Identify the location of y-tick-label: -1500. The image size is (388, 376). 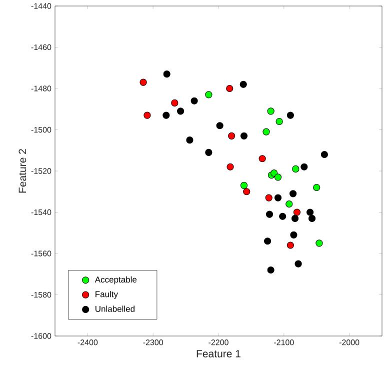
(41, 129).